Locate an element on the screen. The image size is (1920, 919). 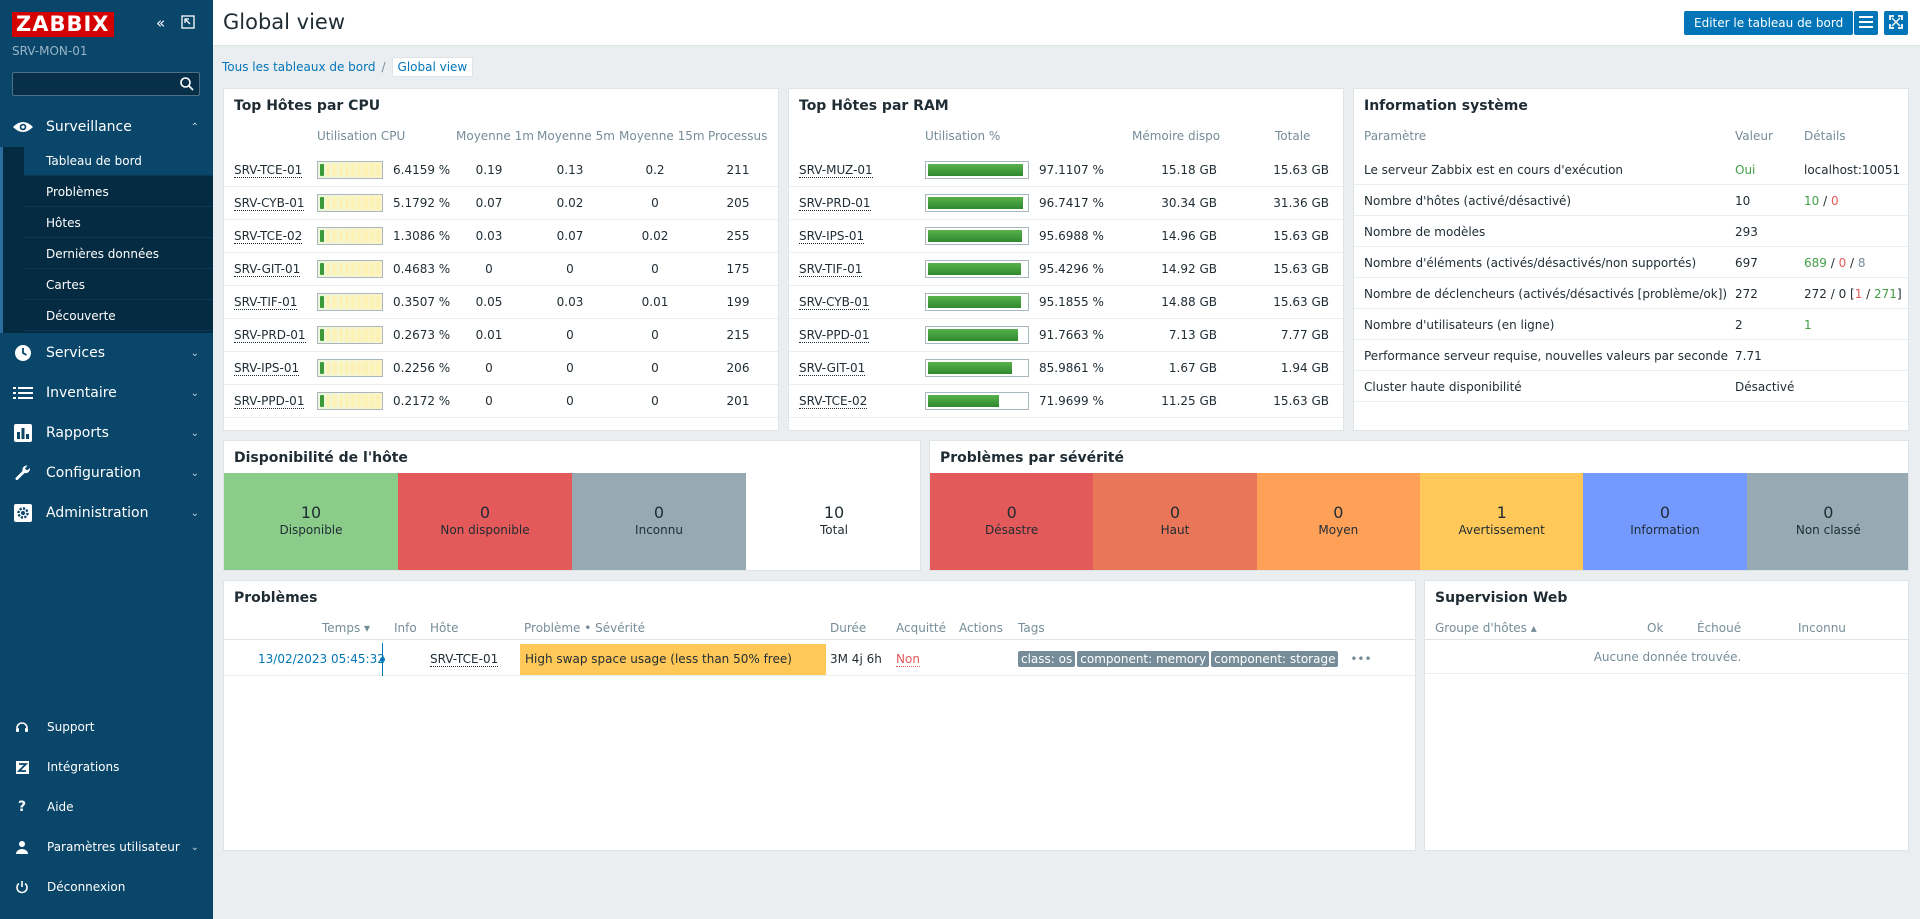
column-header-problem: Problème • Sévérité is located at coordinates (584, 628).